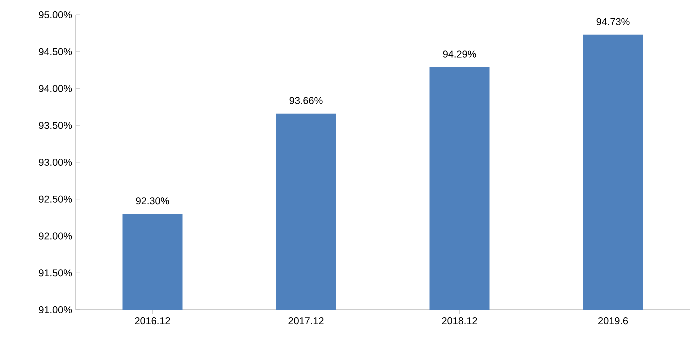  I want to click on data-label: 94.73%, so click(613, 22).